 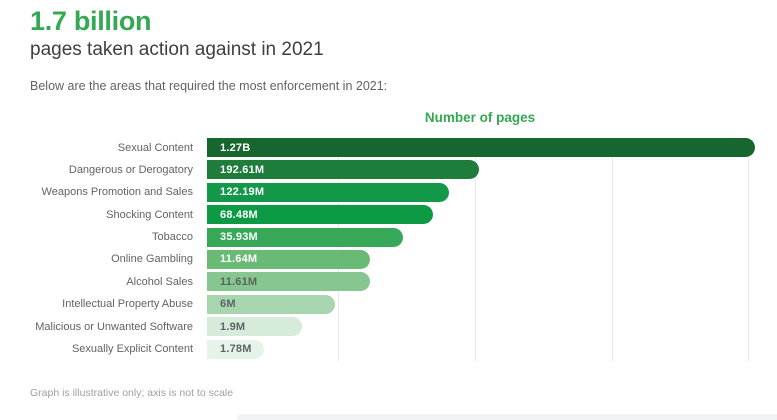 What do you see at coordinates (492, 349) in the screenshot?
I see `bar-track: 1.78M` at bounding box center [492, 349].